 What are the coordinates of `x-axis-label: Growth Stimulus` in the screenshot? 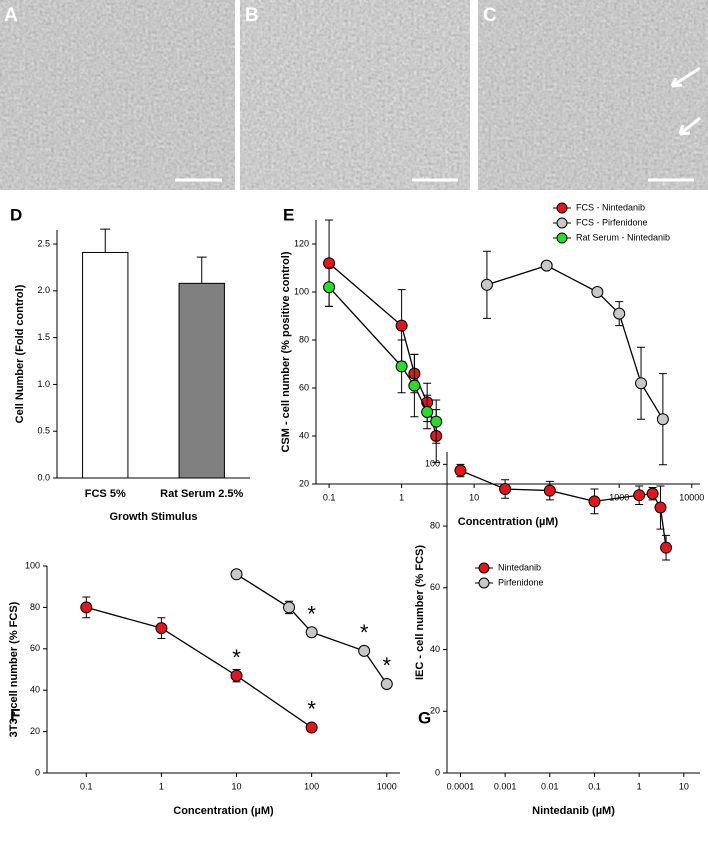 It's located at (154, 517).